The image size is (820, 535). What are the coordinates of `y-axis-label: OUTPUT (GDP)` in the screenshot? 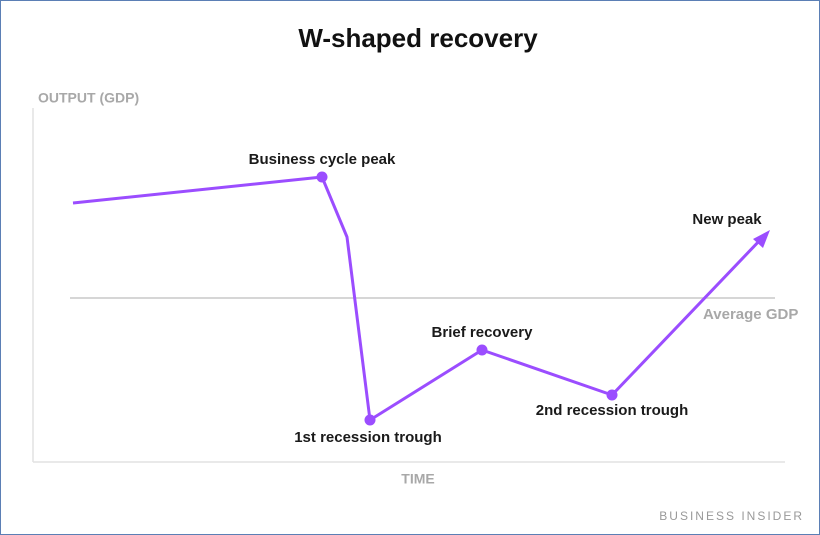 It's located at (88, 98).